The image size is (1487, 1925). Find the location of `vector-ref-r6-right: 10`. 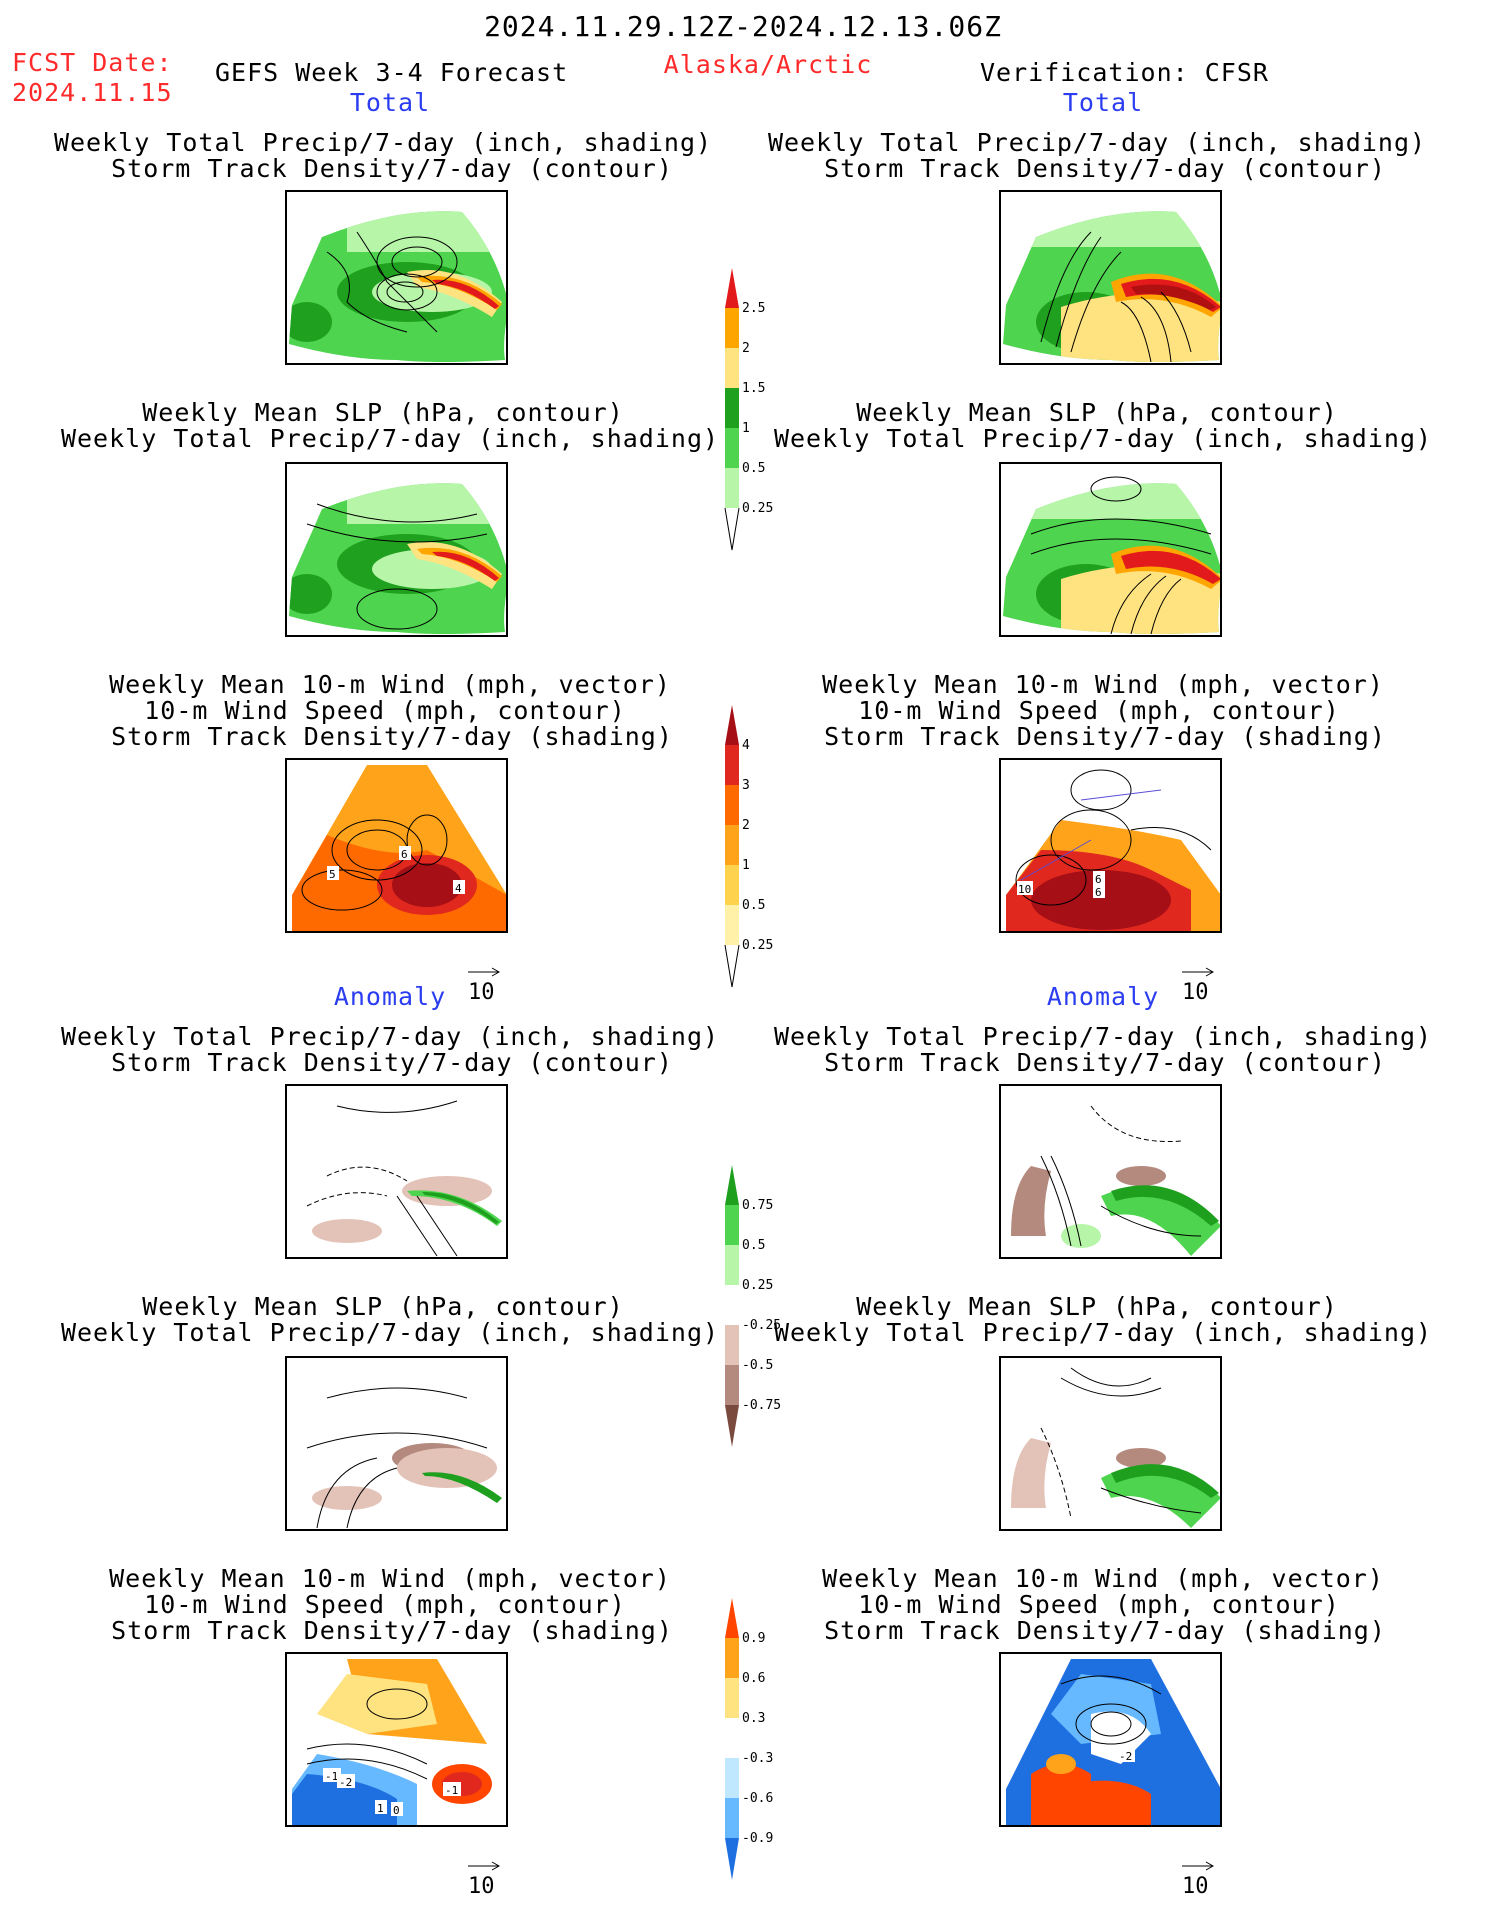

vector-ref-r6-right: 10 is located at coordinates (1199, 1877).